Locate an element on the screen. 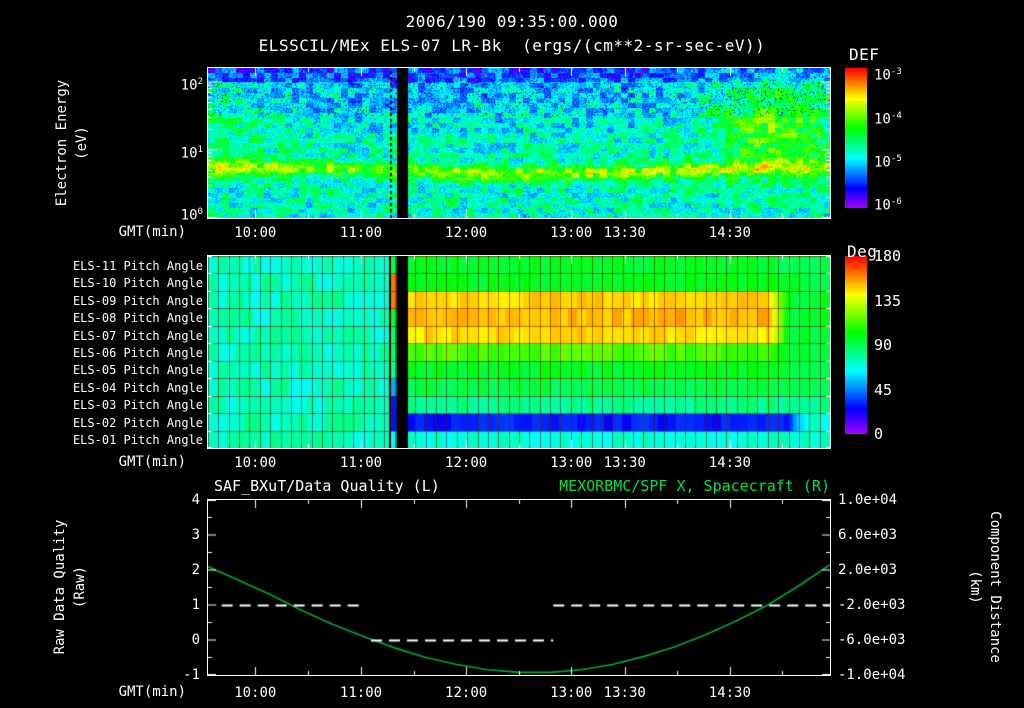 The width and height of the screenshot is (1024, 708). spectrogram-y-axis-label-line1: Electron Energy is located at coordinates (62, 143).